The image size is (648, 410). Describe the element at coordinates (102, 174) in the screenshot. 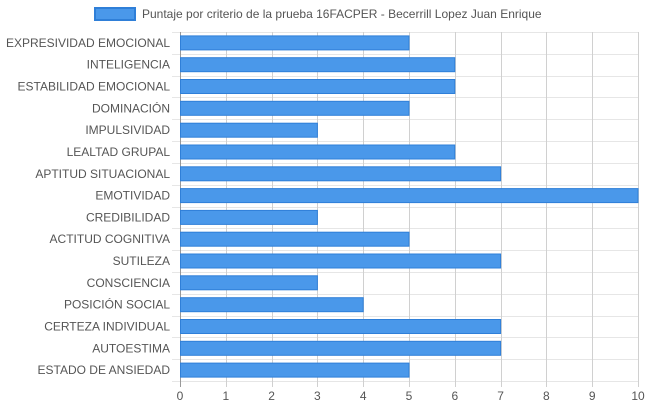

I see `category-label: APTITUD SITUACIONAL` at that location.